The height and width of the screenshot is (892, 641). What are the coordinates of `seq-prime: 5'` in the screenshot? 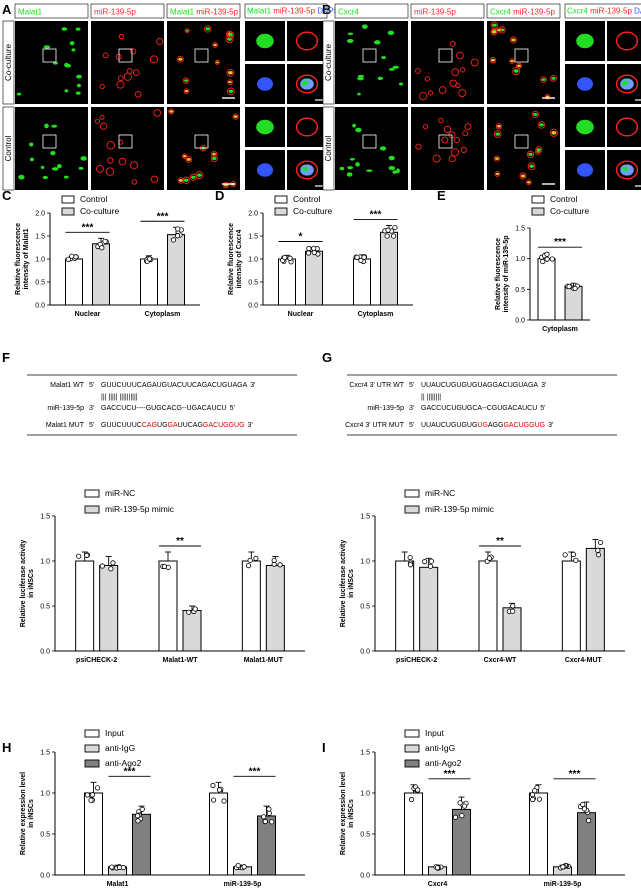 It's located at (91, 385).